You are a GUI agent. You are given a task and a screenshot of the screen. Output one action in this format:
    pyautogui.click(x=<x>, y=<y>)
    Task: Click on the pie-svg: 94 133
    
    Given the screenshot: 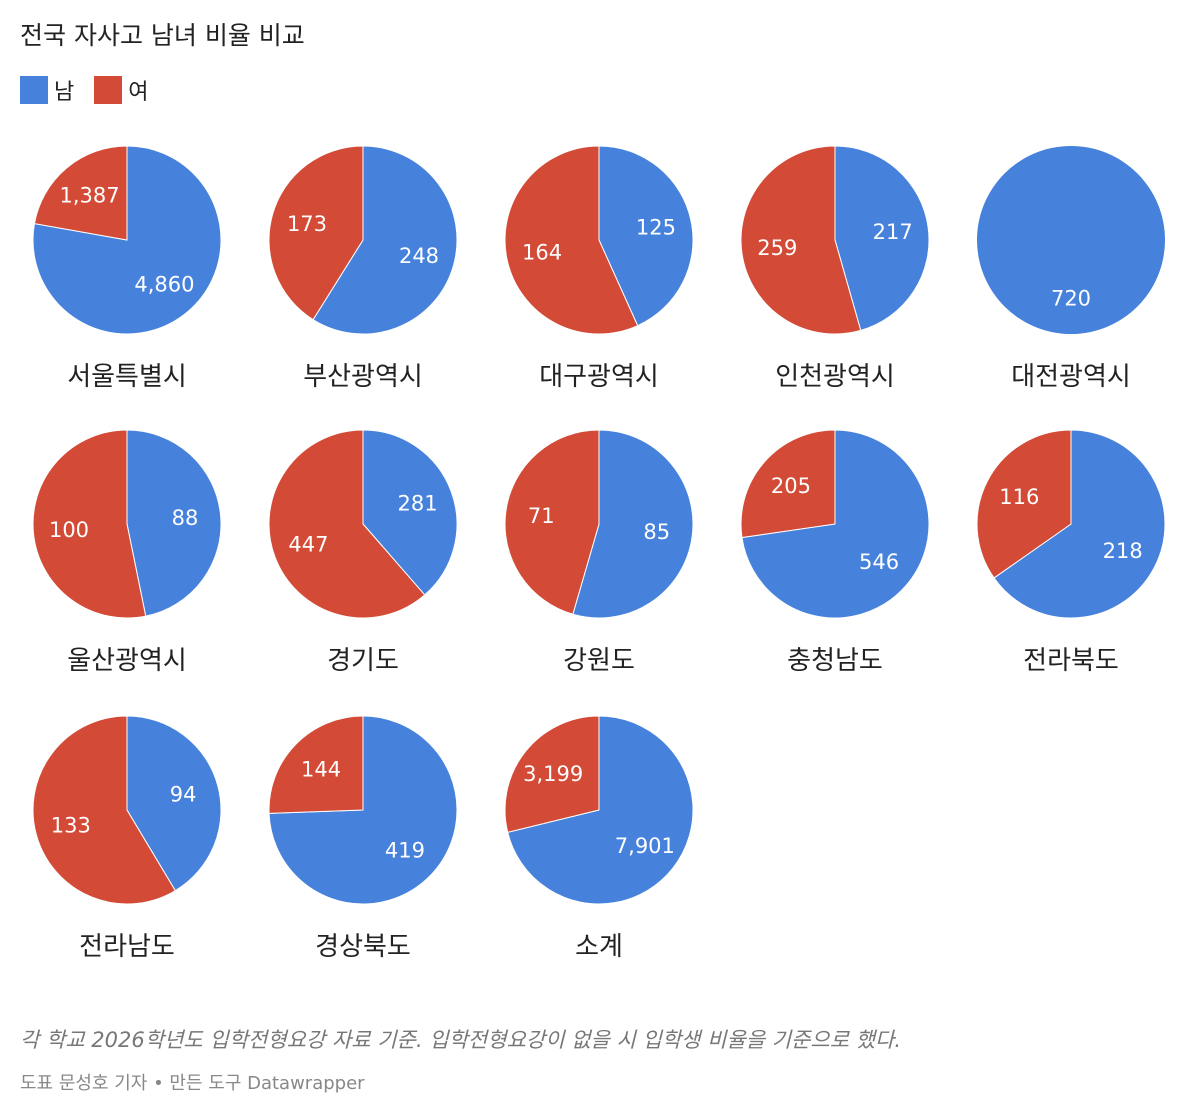 What is the action you would take?
    pyautogui.click(x=127, y=810)
    